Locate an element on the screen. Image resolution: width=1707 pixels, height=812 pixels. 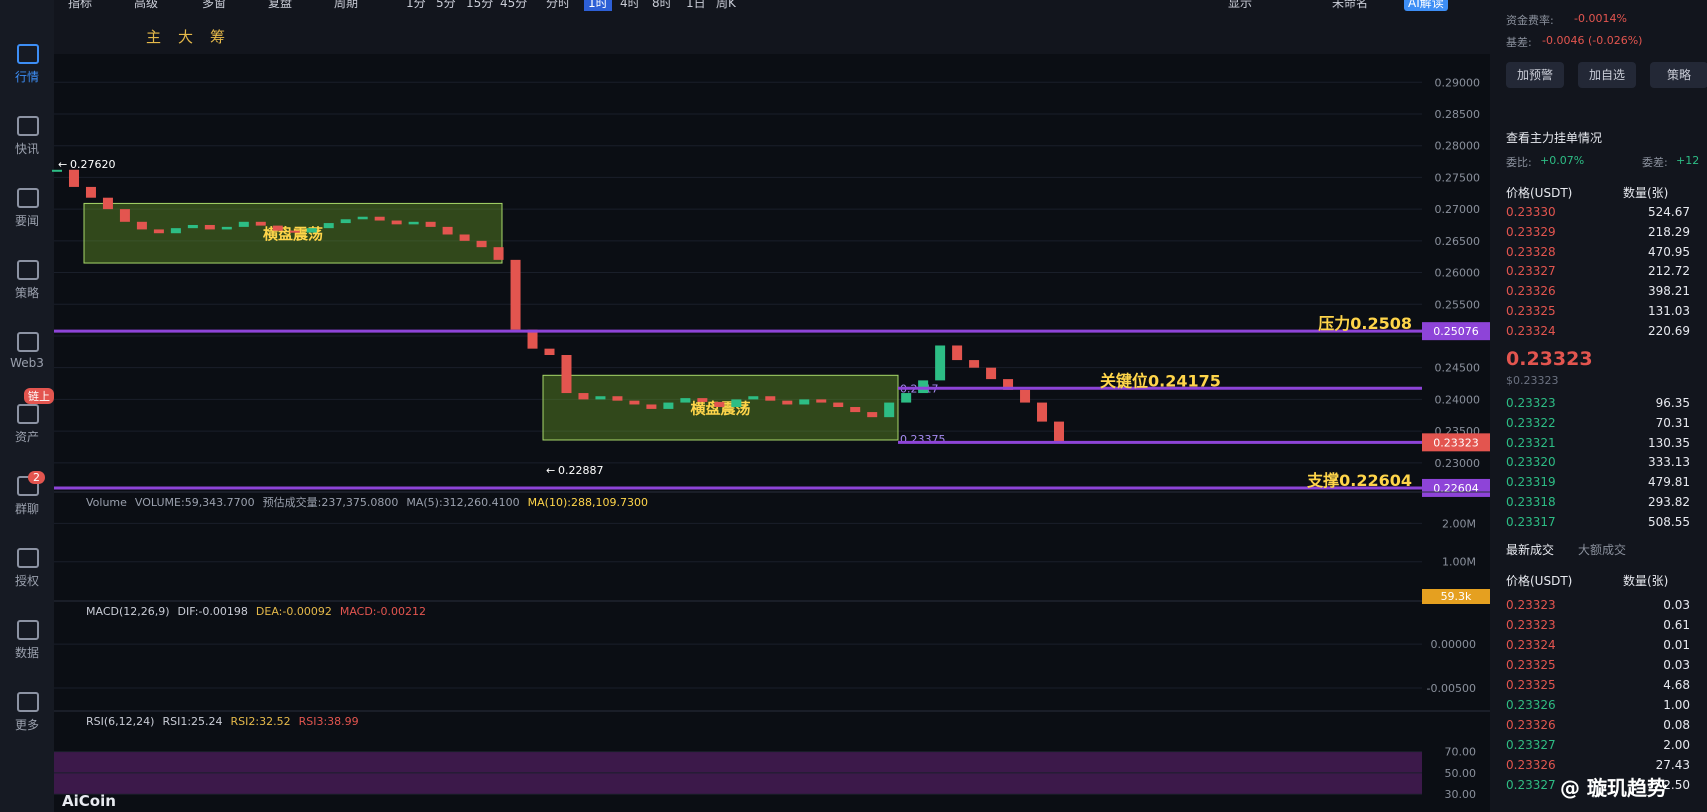
price-tag-label: 0.22604 is located at coordinates (1456, 488).